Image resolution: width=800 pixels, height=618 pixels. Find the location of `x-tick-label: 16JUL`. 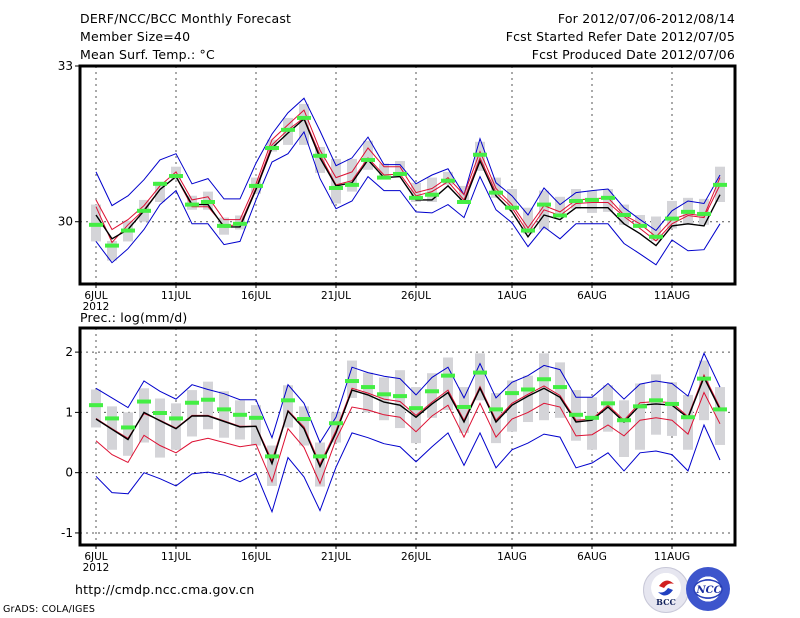

x-tick-label: 16JUL is located at coordinates (256, 296).